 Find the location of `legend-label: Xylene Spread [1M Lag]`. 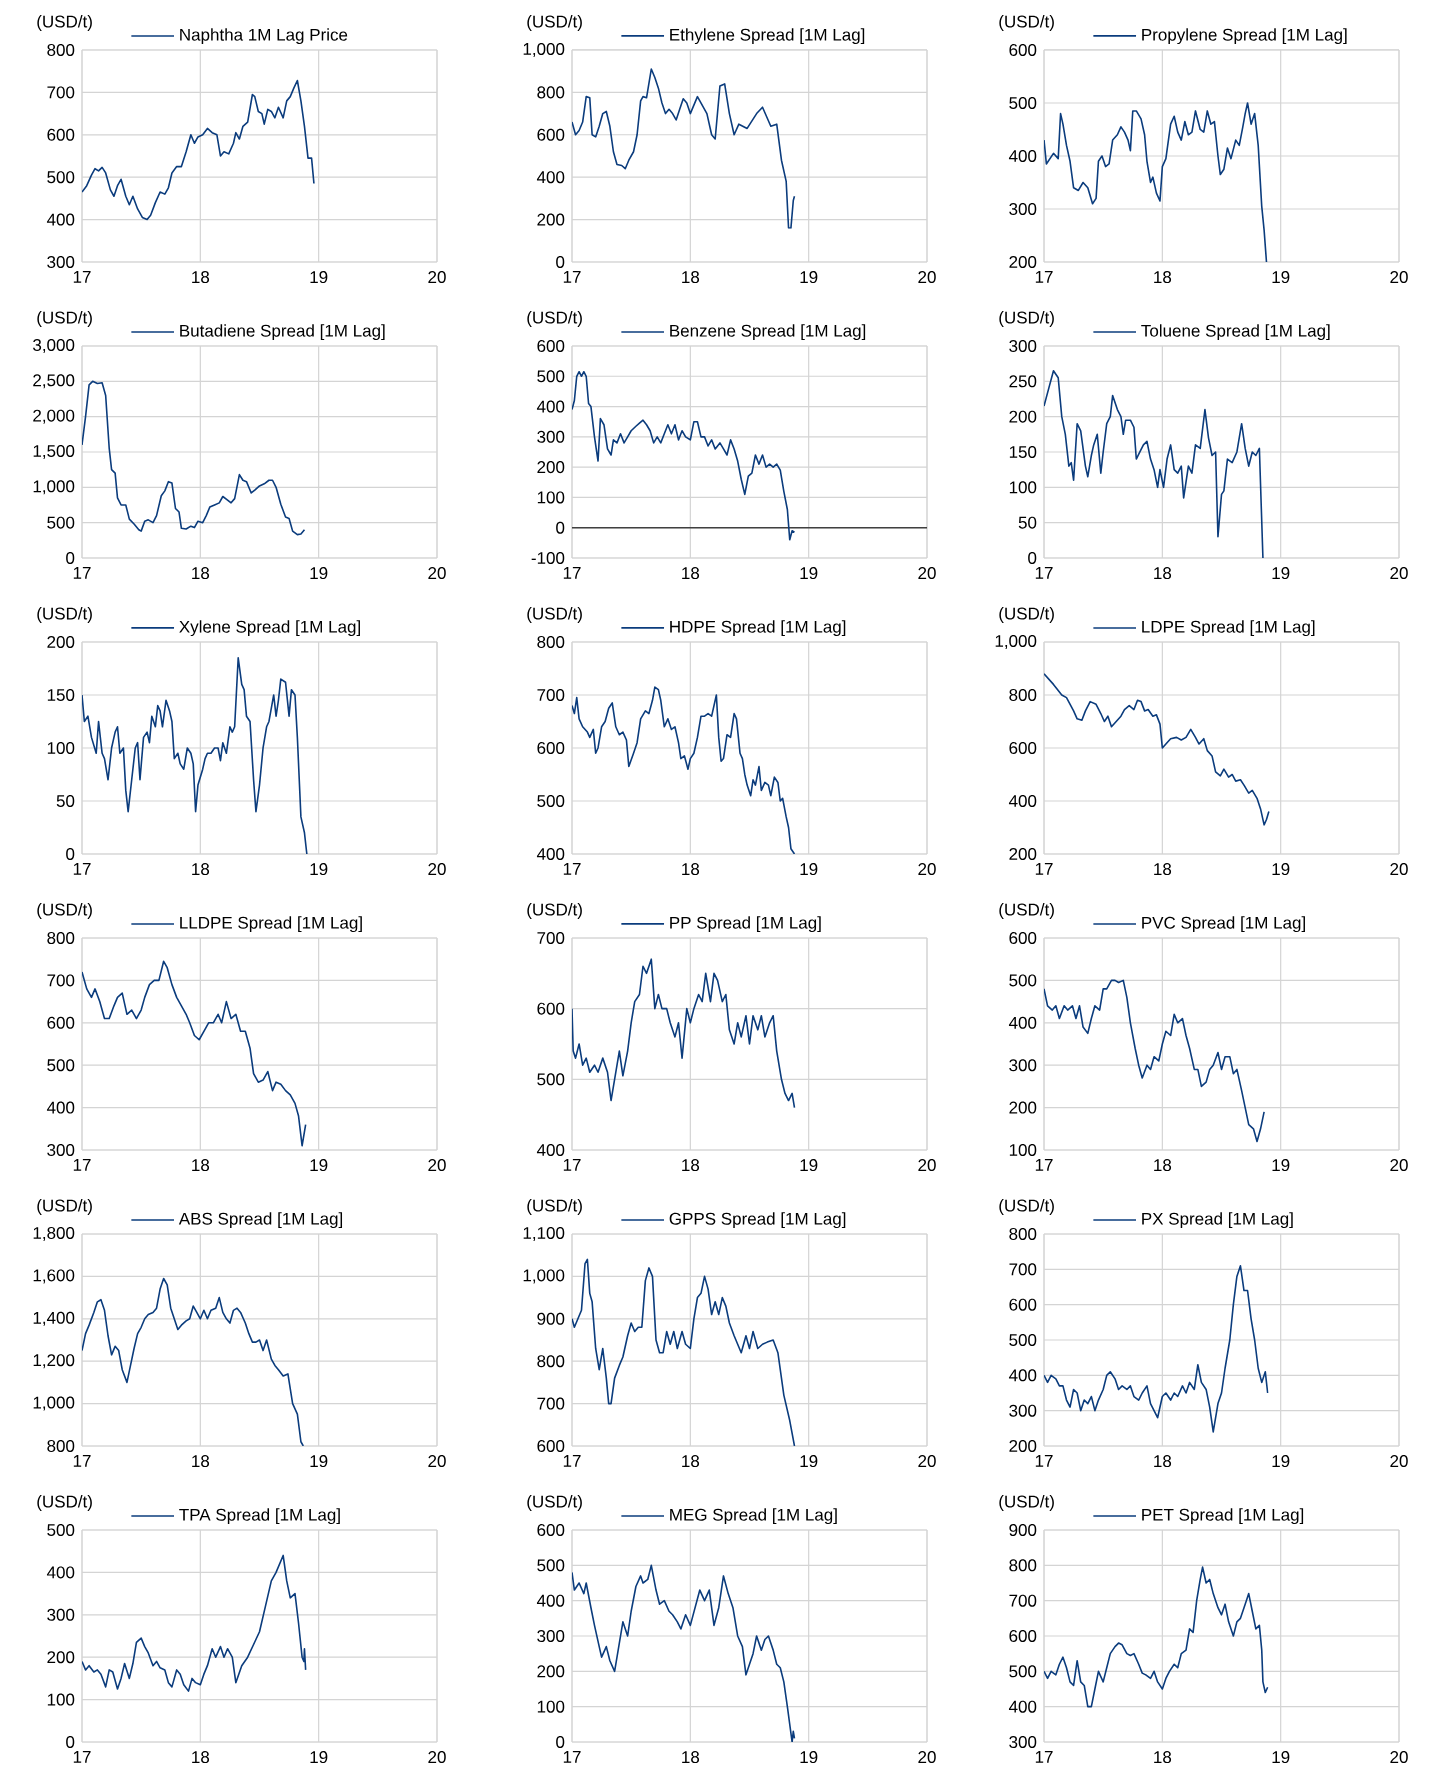

legend-label: Xylene Spread [1M Lag] is located at coordinates (269, 628).